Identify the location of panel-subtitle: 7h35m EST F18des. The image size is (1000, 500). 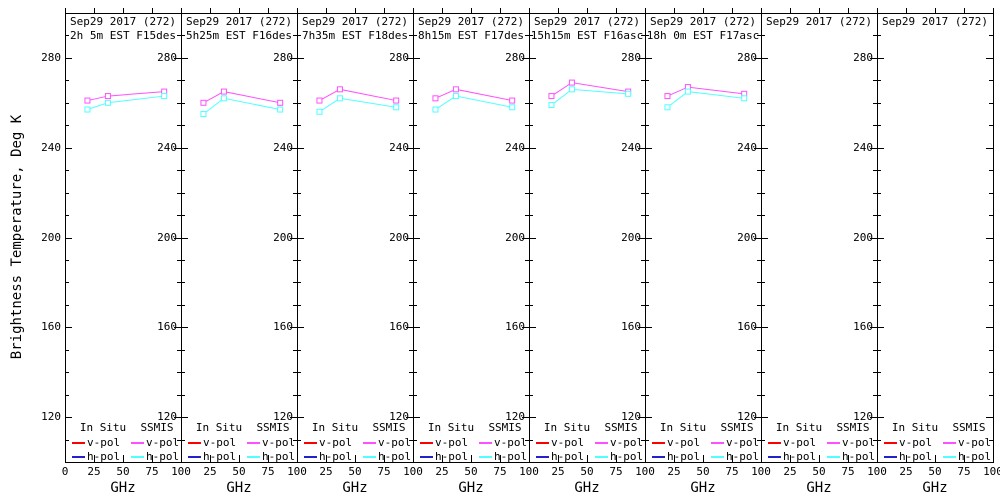
(355, 35).